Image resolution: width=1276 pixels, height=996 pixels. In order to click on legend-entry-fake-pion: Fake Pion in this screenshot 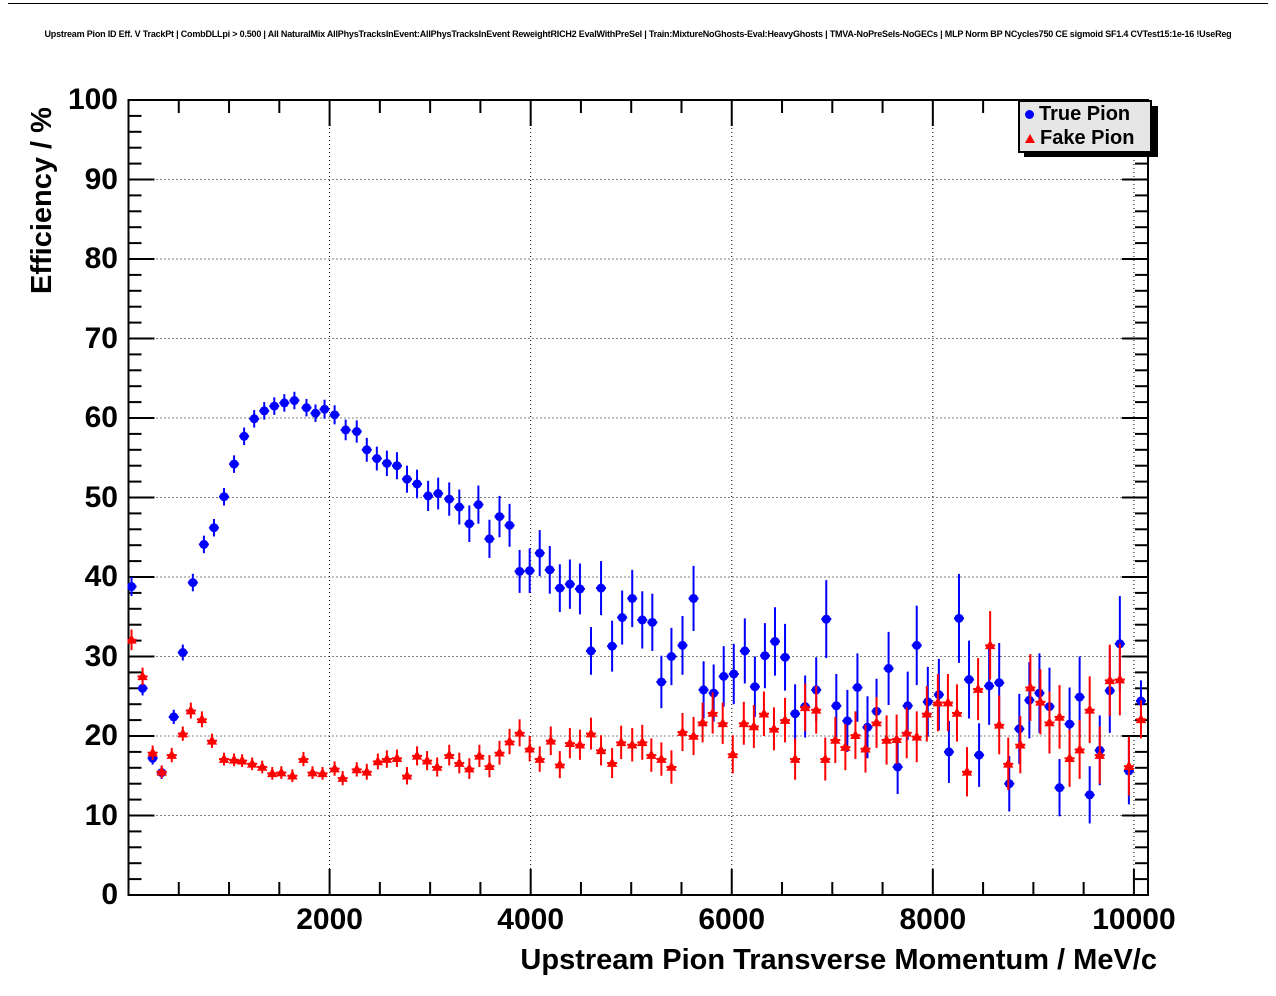, I will do `click(1085, 137)`.